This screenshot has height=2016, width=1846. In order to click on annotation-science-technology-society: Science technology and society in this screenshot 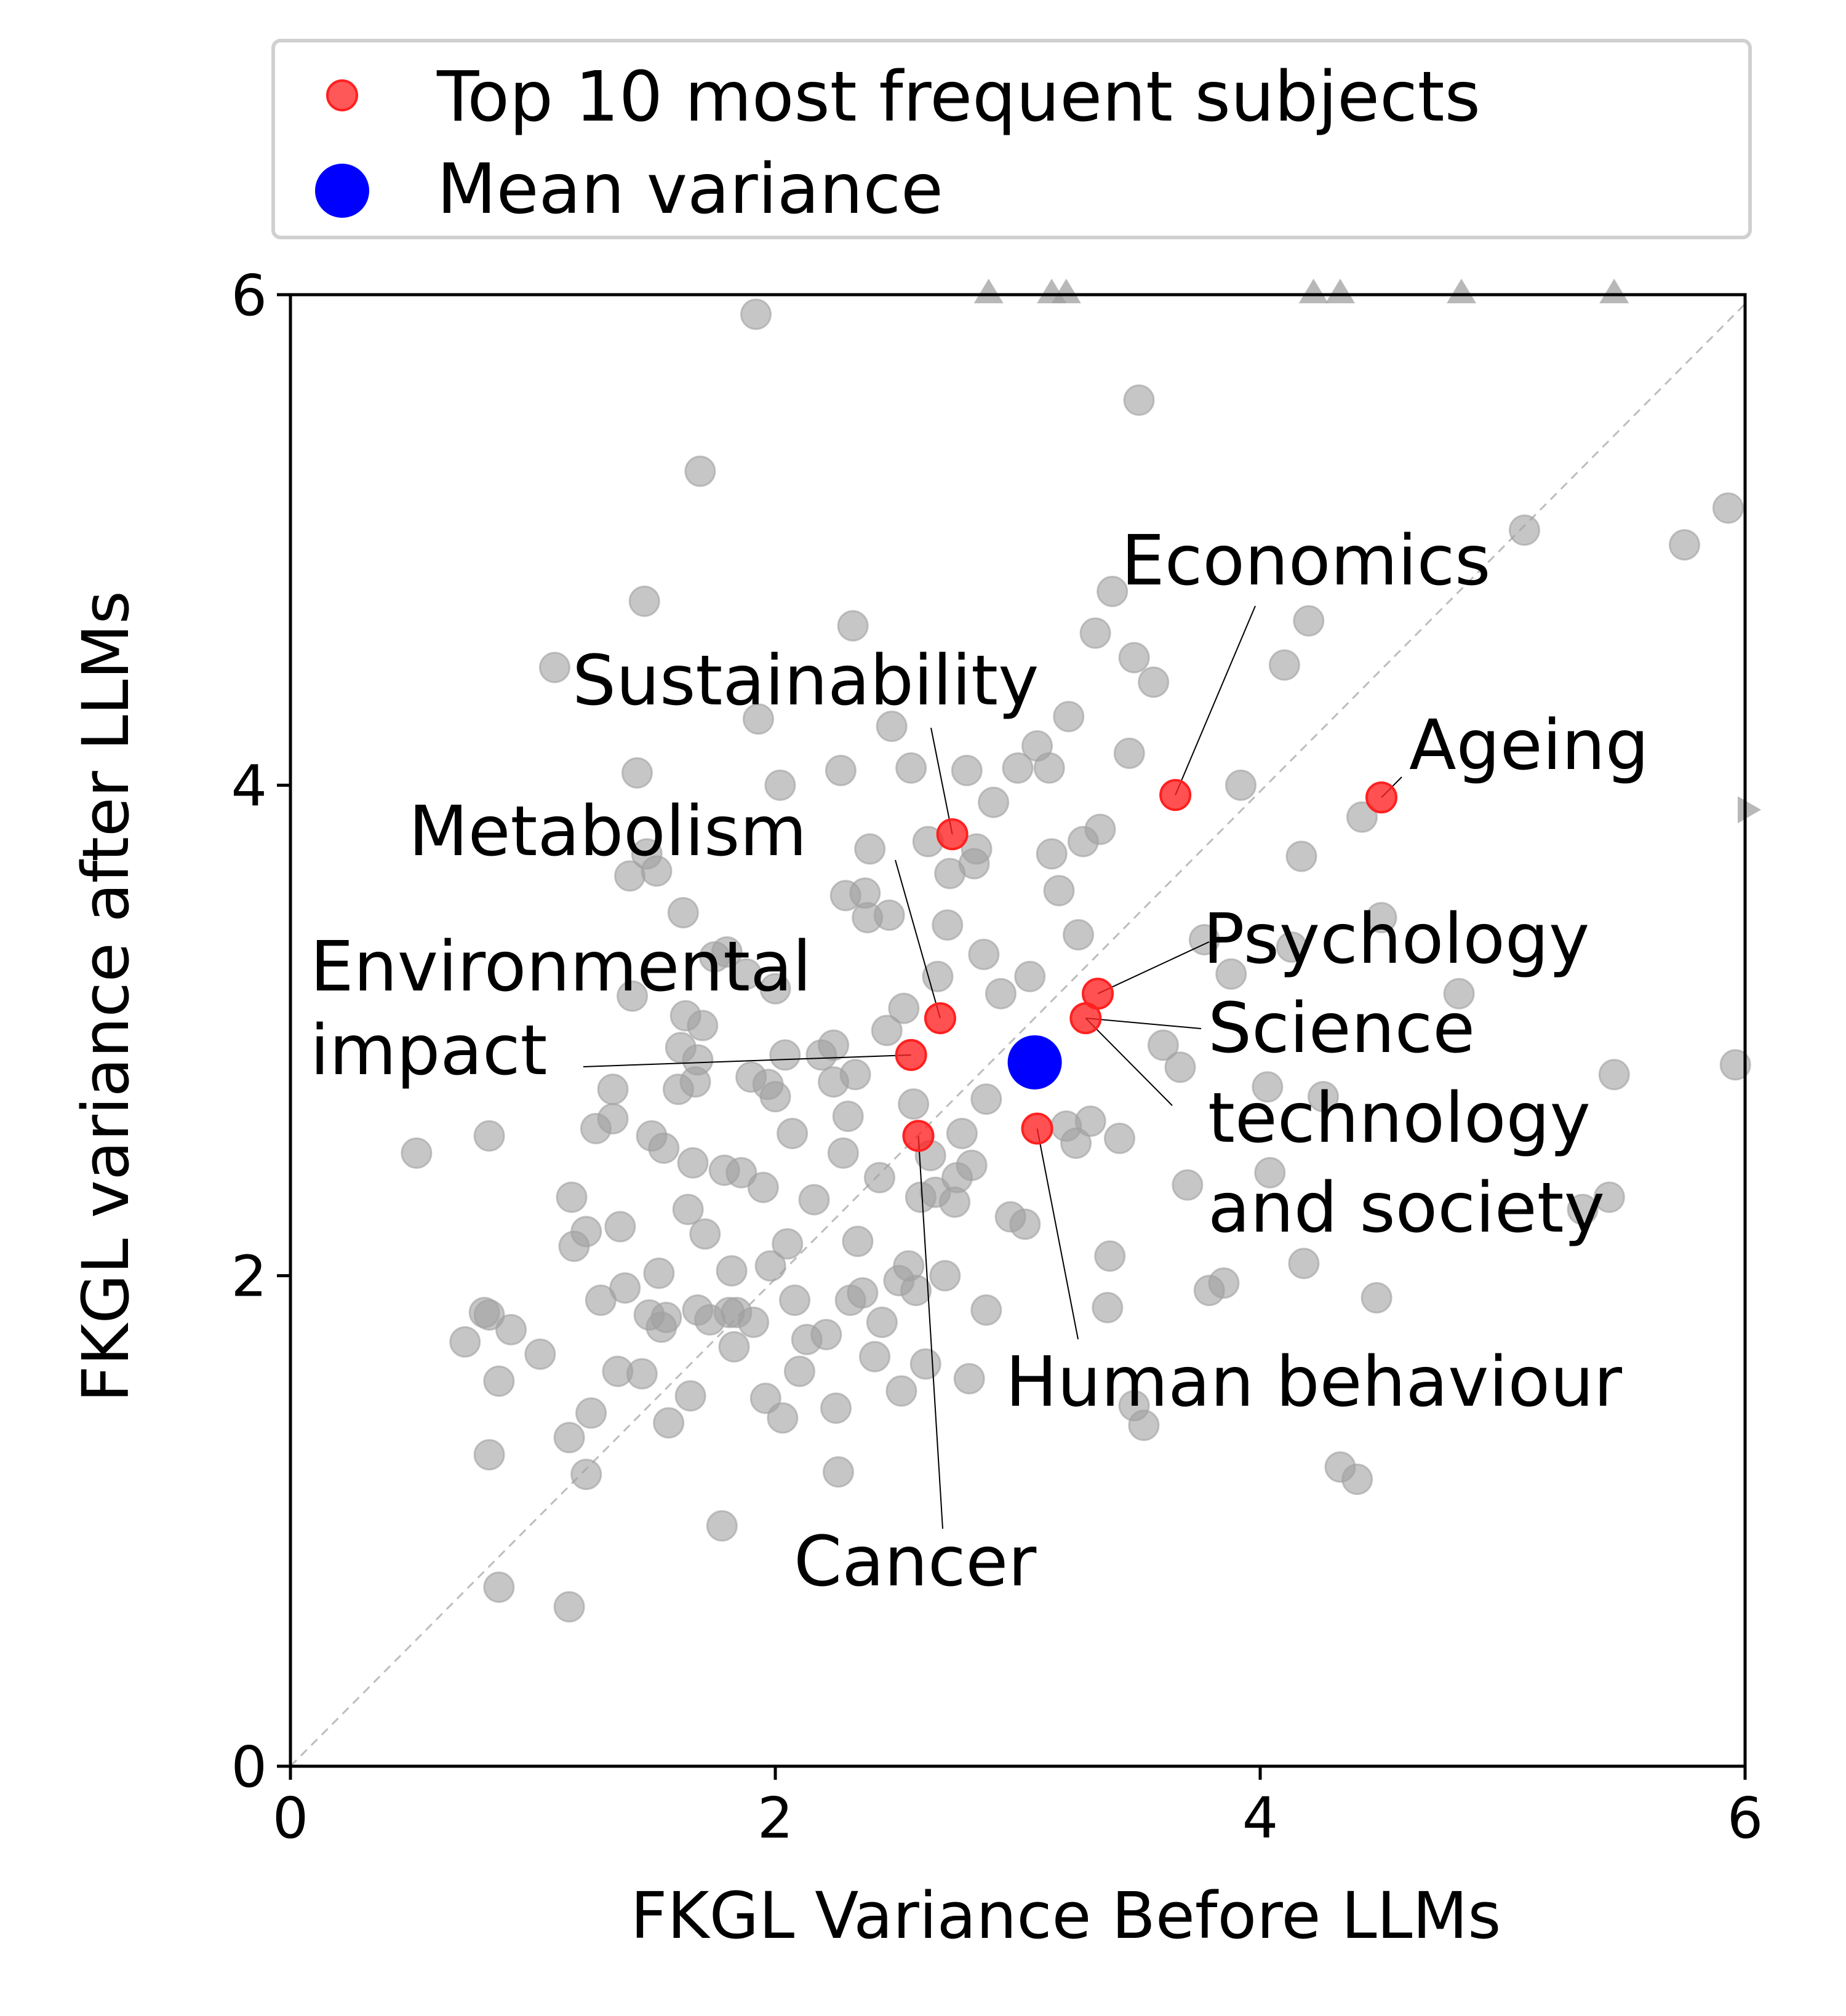, I will do `click(1406, 1118)`.